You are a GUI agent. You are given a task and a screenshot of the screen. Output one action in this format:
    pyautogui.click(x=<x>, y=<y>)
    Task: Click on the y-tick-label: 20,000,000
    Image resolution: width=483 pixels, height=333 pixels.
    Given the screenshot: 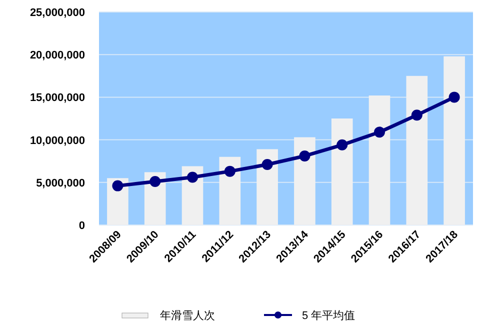 What is the action you would take?
    pyautogui.click(x=57, y=56)
    